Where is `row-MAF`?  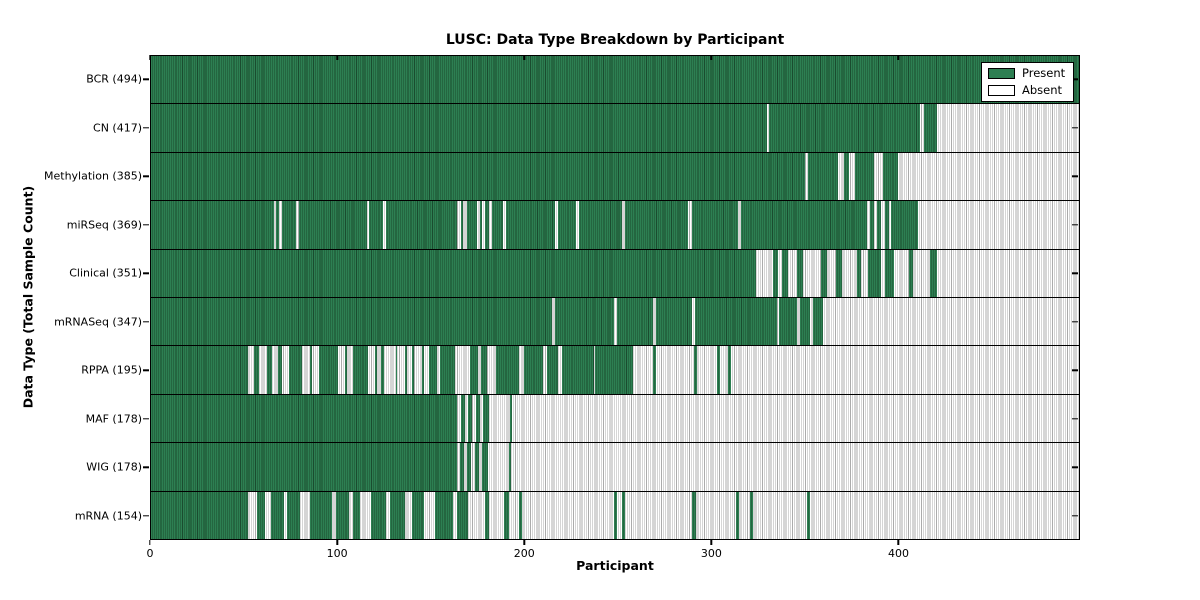 row-MAF is located at coordinates (615, 419).